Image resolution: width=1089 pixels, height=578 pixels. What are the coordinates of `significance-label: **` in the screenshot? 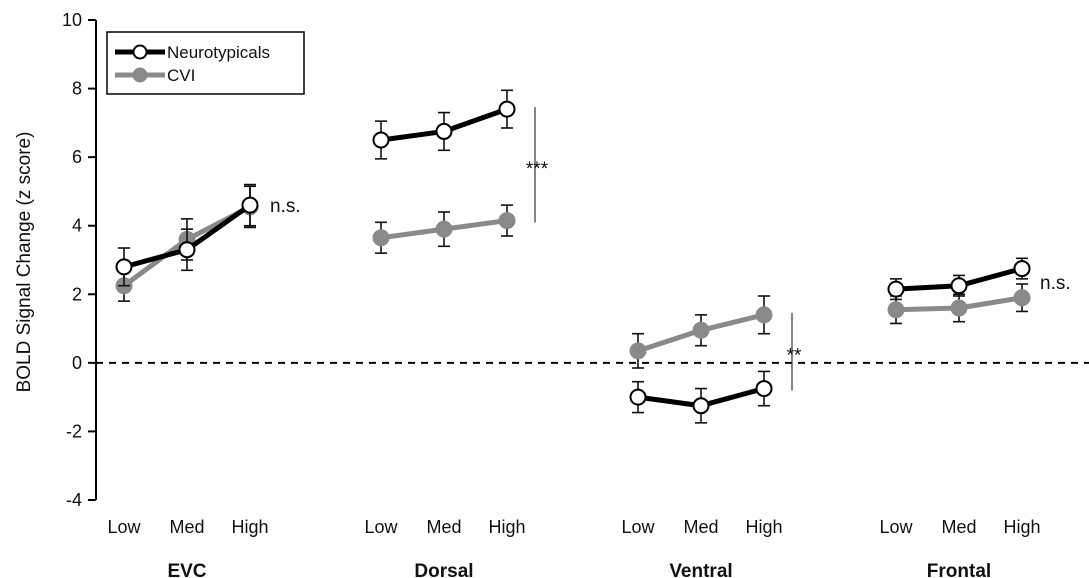 It's located at (794, 356).